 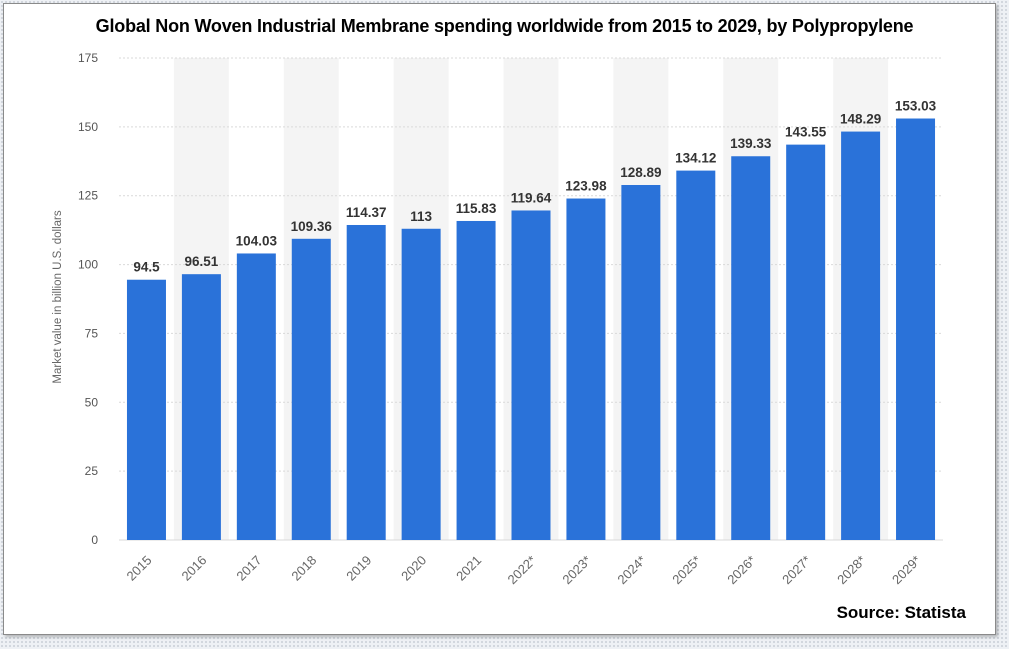 What do you see at coordinates (806, 132) in the screenshot?
I see `value-label: 143.55` at bounding box center [806, 132].